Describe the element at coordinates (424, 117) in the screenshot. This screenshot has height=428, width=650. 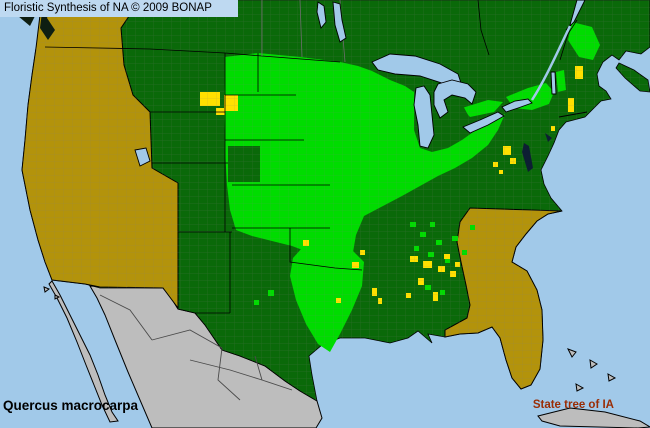
I see `lake-michigan` at that location.